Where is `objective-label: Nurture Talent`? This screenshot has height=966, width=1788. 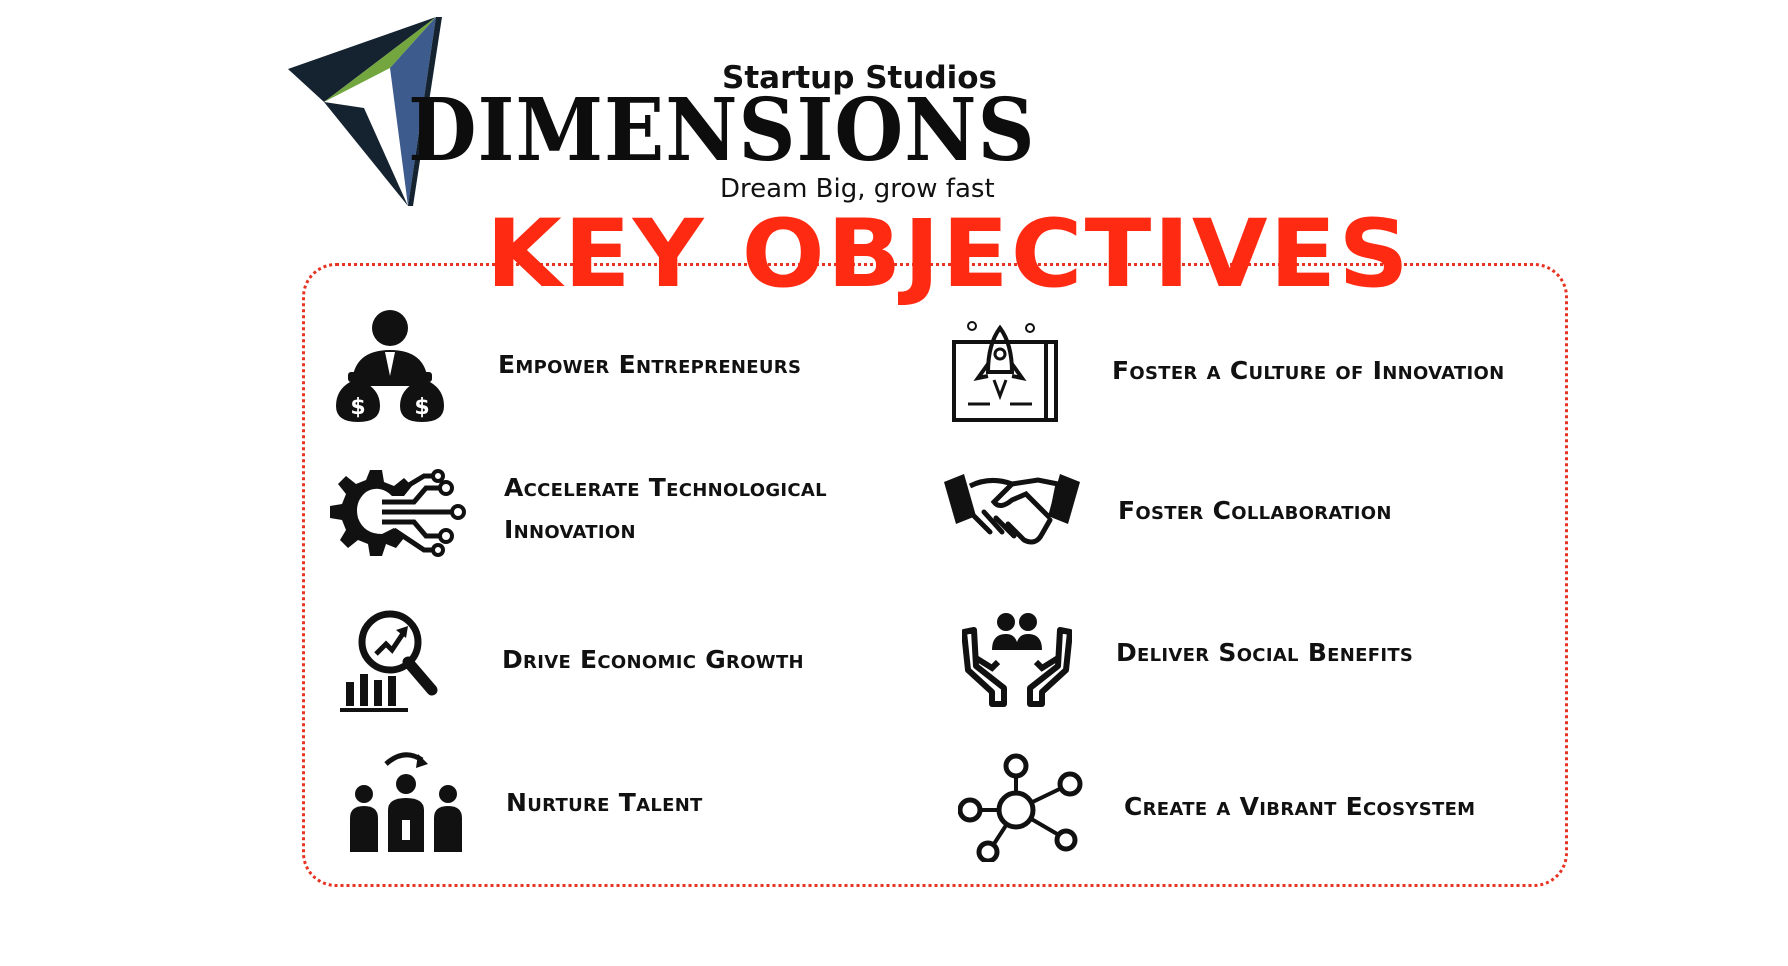
objective-label: Nurture Talent is located at coordinates (604, 802).